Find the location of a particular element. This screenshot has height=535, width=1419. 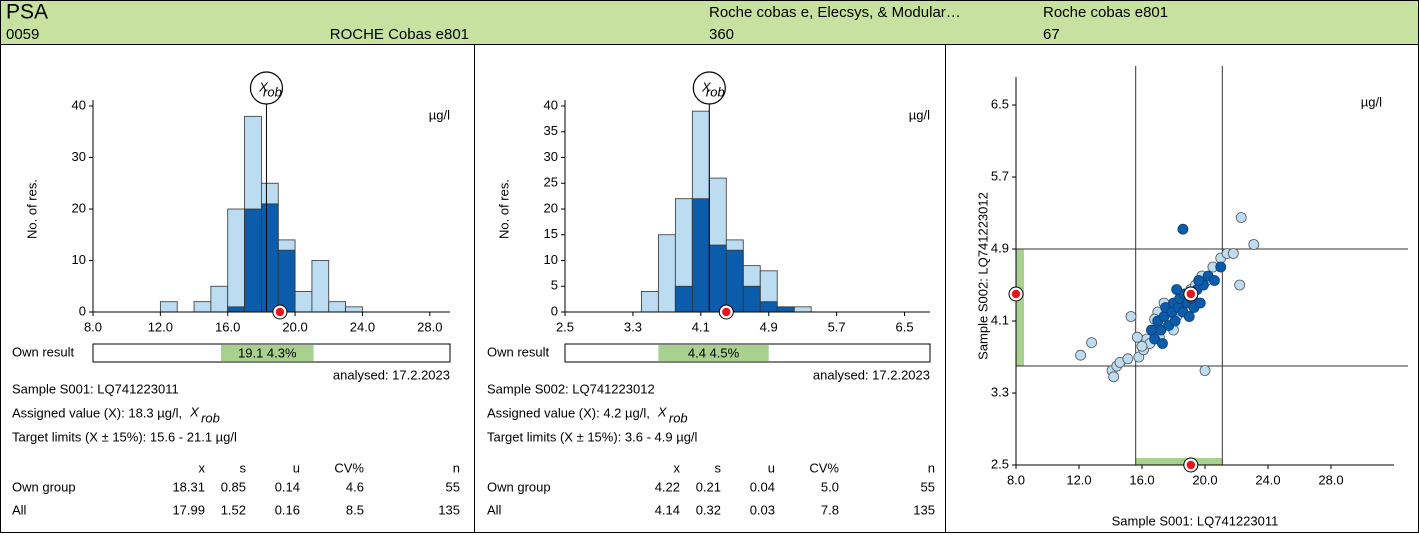

x-tick-label: 2.5 is located at coordinates (565, 326).